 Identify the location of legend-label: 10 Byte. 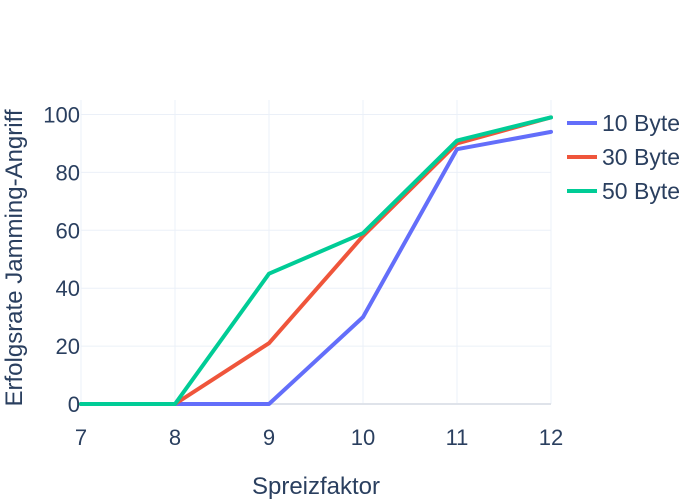
(641, 123).